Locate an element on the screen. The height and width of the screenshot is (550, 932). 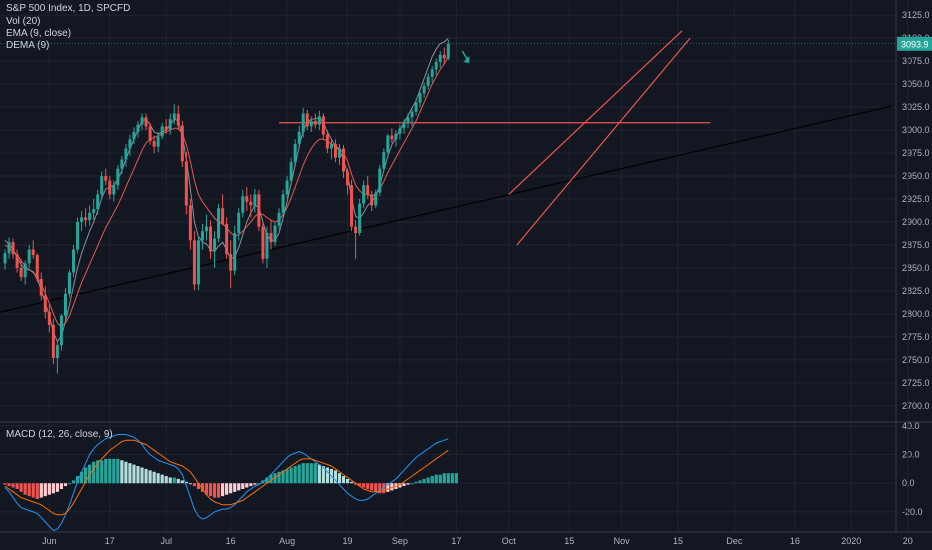
symbol-title: S&P 500 Index, 1D, SPCFD is located at coordinates (68, 8).